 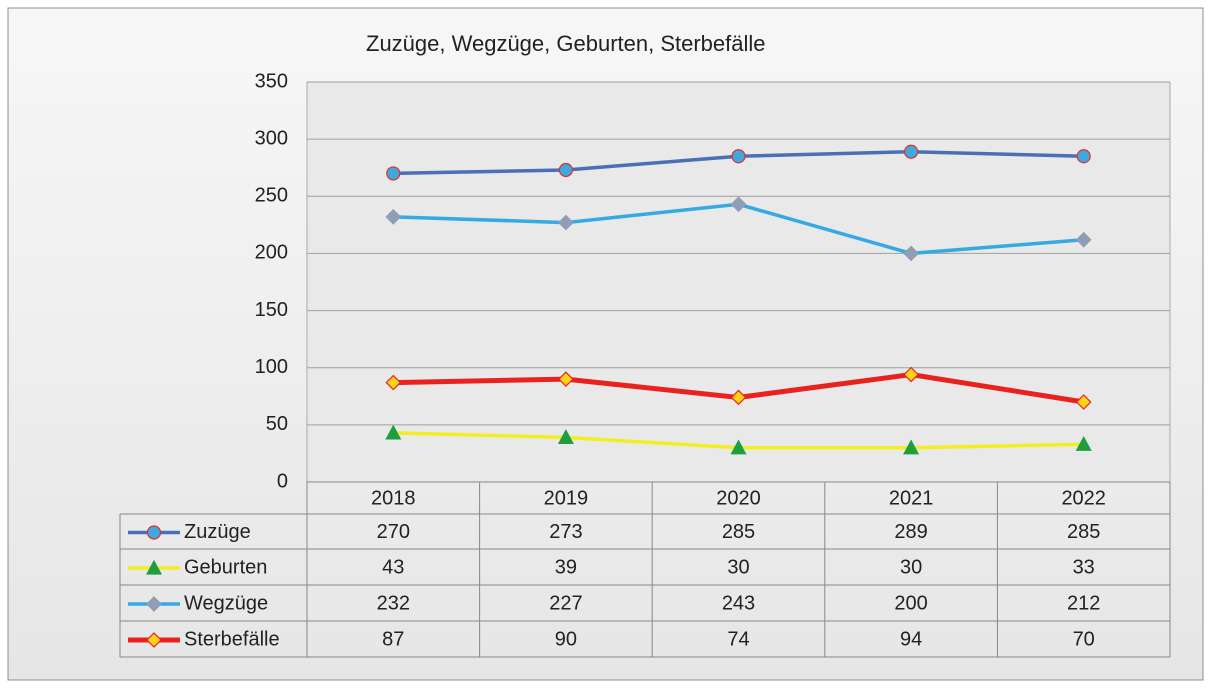 I want to click on x-tick-label: 2020, so click(x=738, y=498).